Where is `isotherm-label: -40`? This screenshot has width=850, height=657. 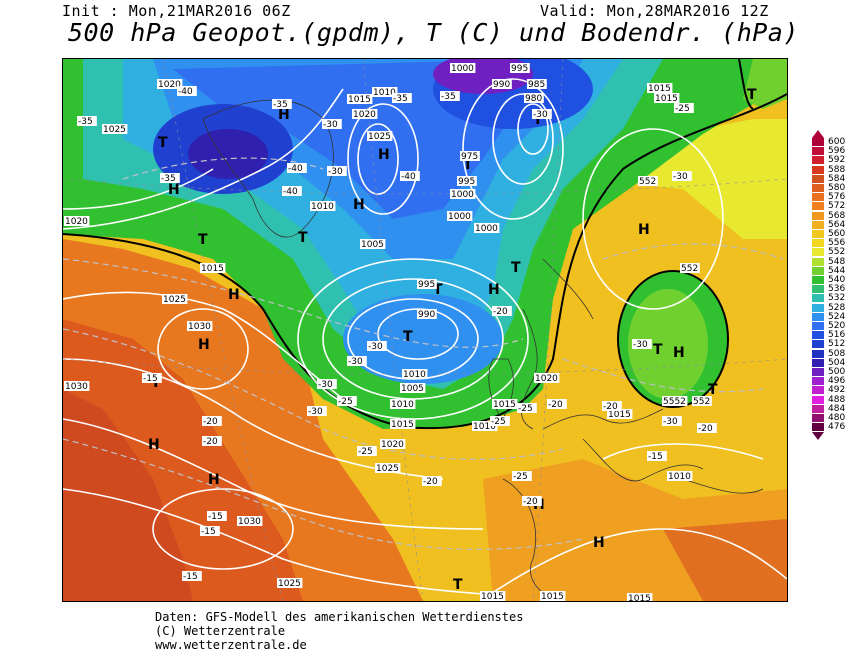 isotherm-label: -40 is located at coordinates (292, 191).